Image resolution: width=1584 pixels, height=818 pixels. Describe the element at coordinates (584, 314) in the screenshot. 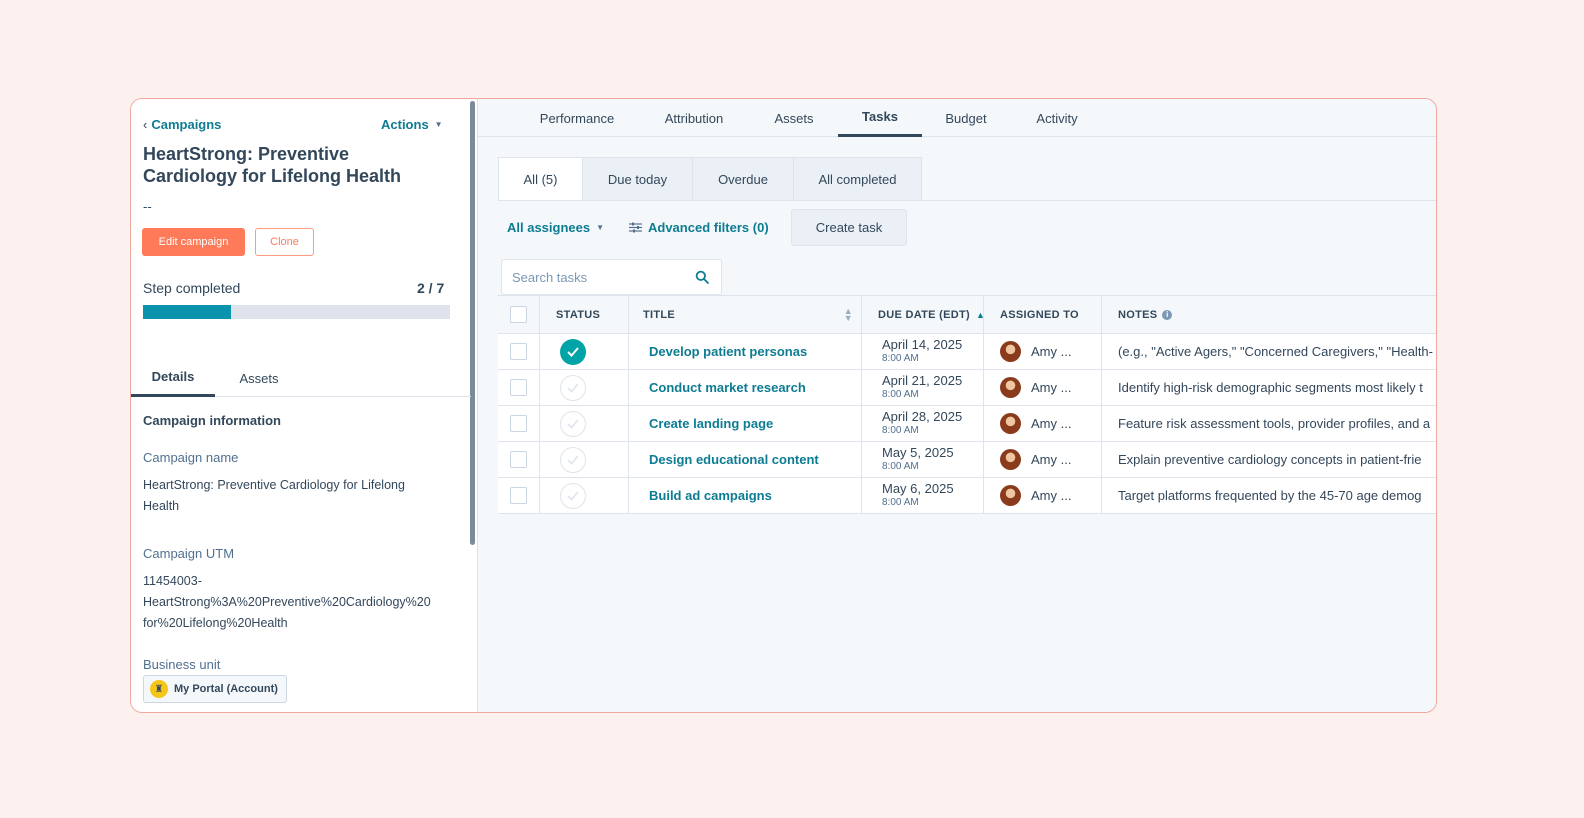

I see `header-status: STATUS` at that location.